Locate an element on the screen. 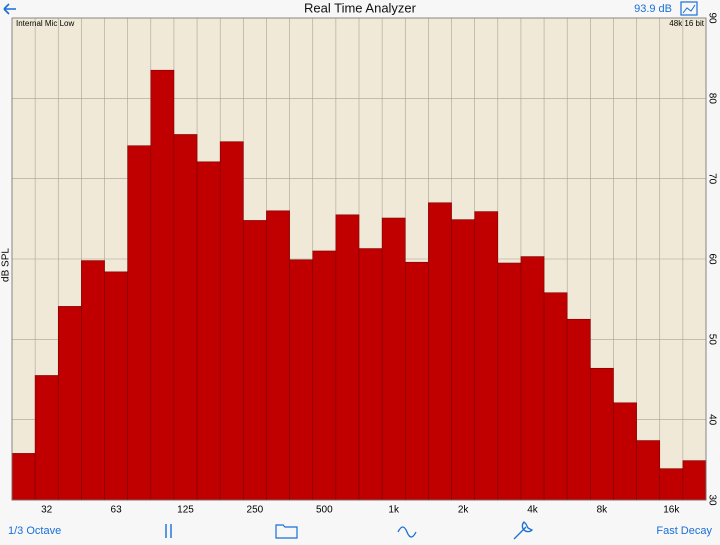 The width and height of the screenshot is (720, 545). toolbar is located at coordinates (360, 529).